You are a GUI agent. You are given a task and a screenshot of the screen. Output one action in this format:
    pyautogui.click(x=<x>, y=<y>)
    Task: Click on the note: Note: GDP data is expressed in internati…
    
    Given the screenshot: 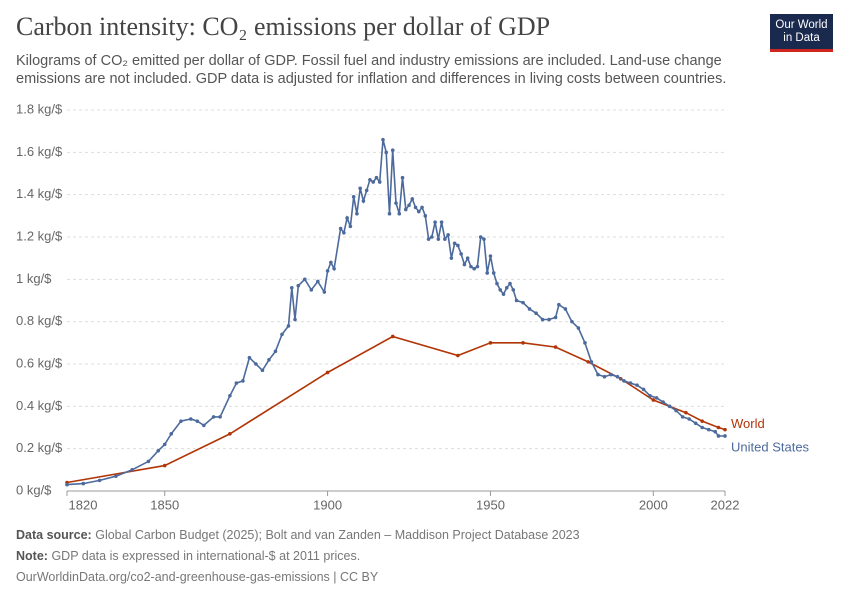 What is the action you would take?
    pyautogui.click(x=188, y=556)
    